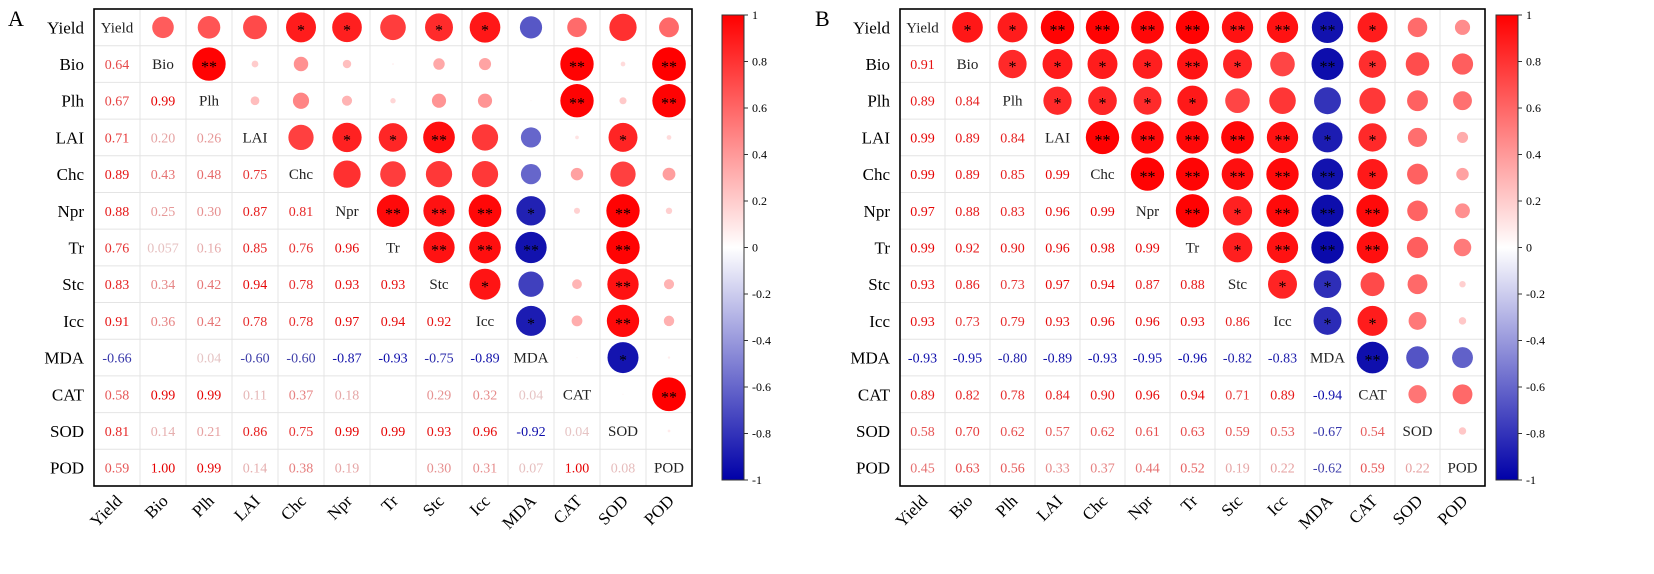 The width and height of the screenshot is (1654, 574). What do you see at coordinates (347, 469) in the screenshot?
I see `correlation-value: 0.19` at bounding box center [347, 469].